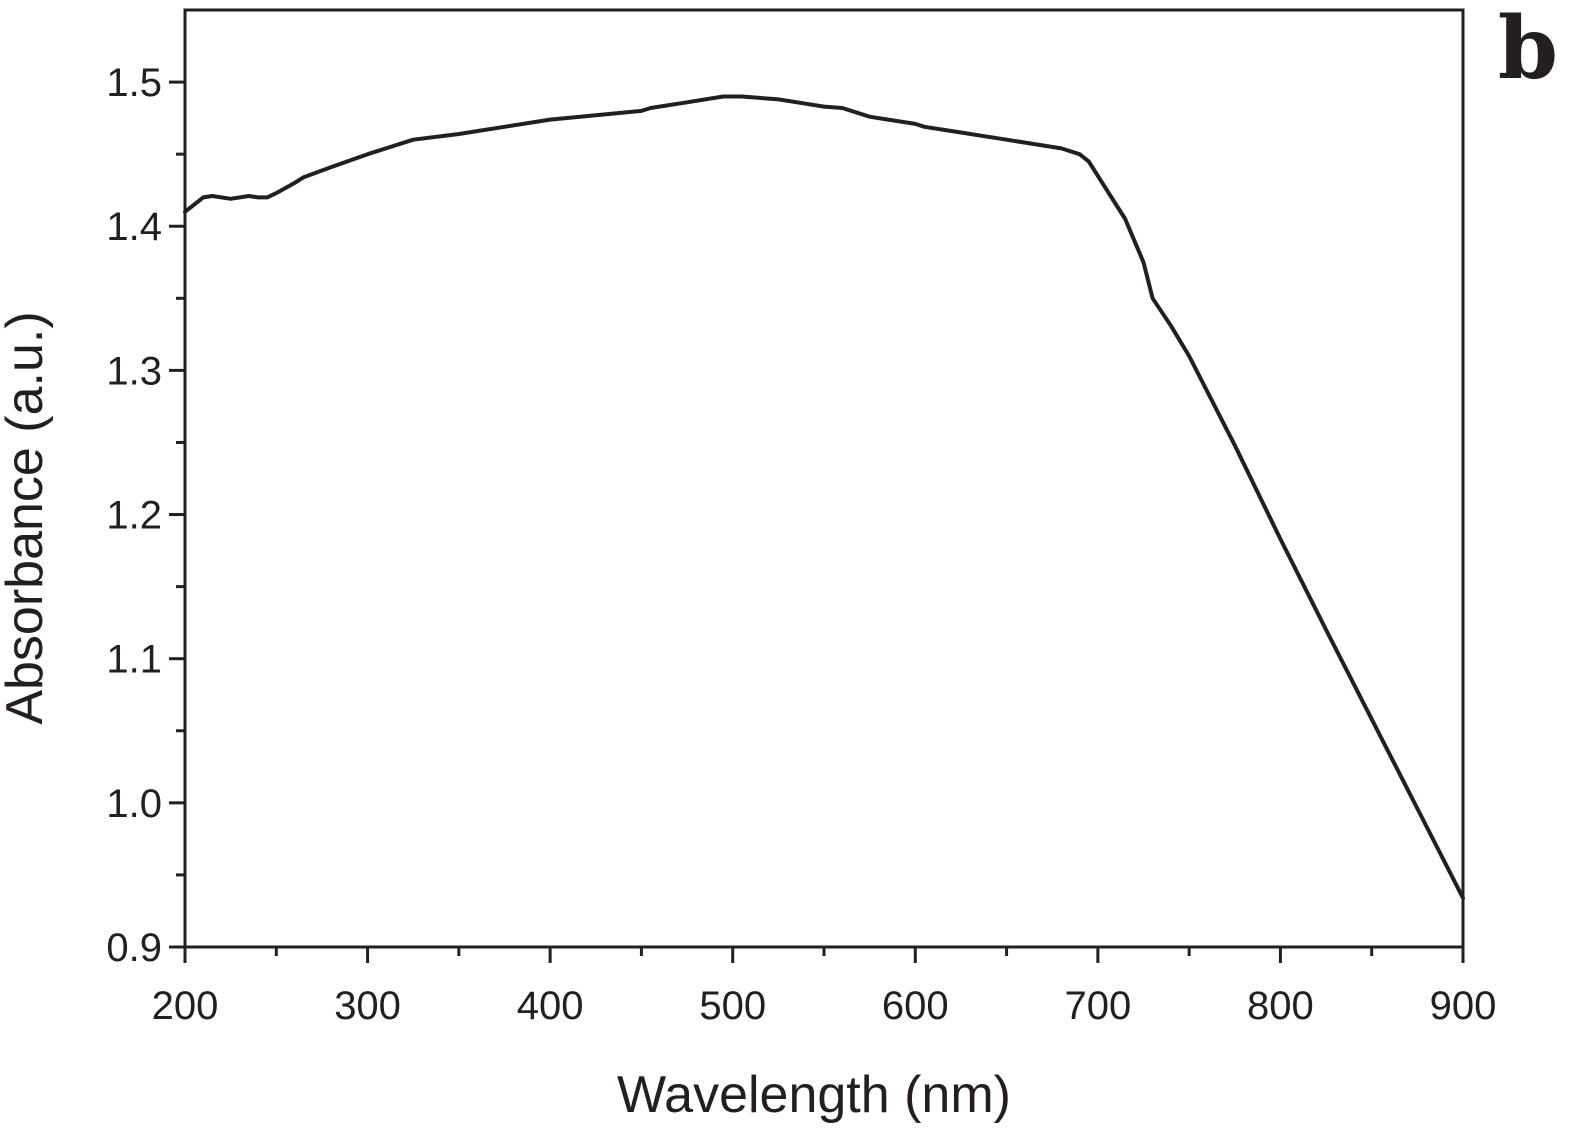 The height and width of the screenshot is (1129, 1575). I want to click on y-axis-title: Absorbance (a.u.), so click(27, 517).